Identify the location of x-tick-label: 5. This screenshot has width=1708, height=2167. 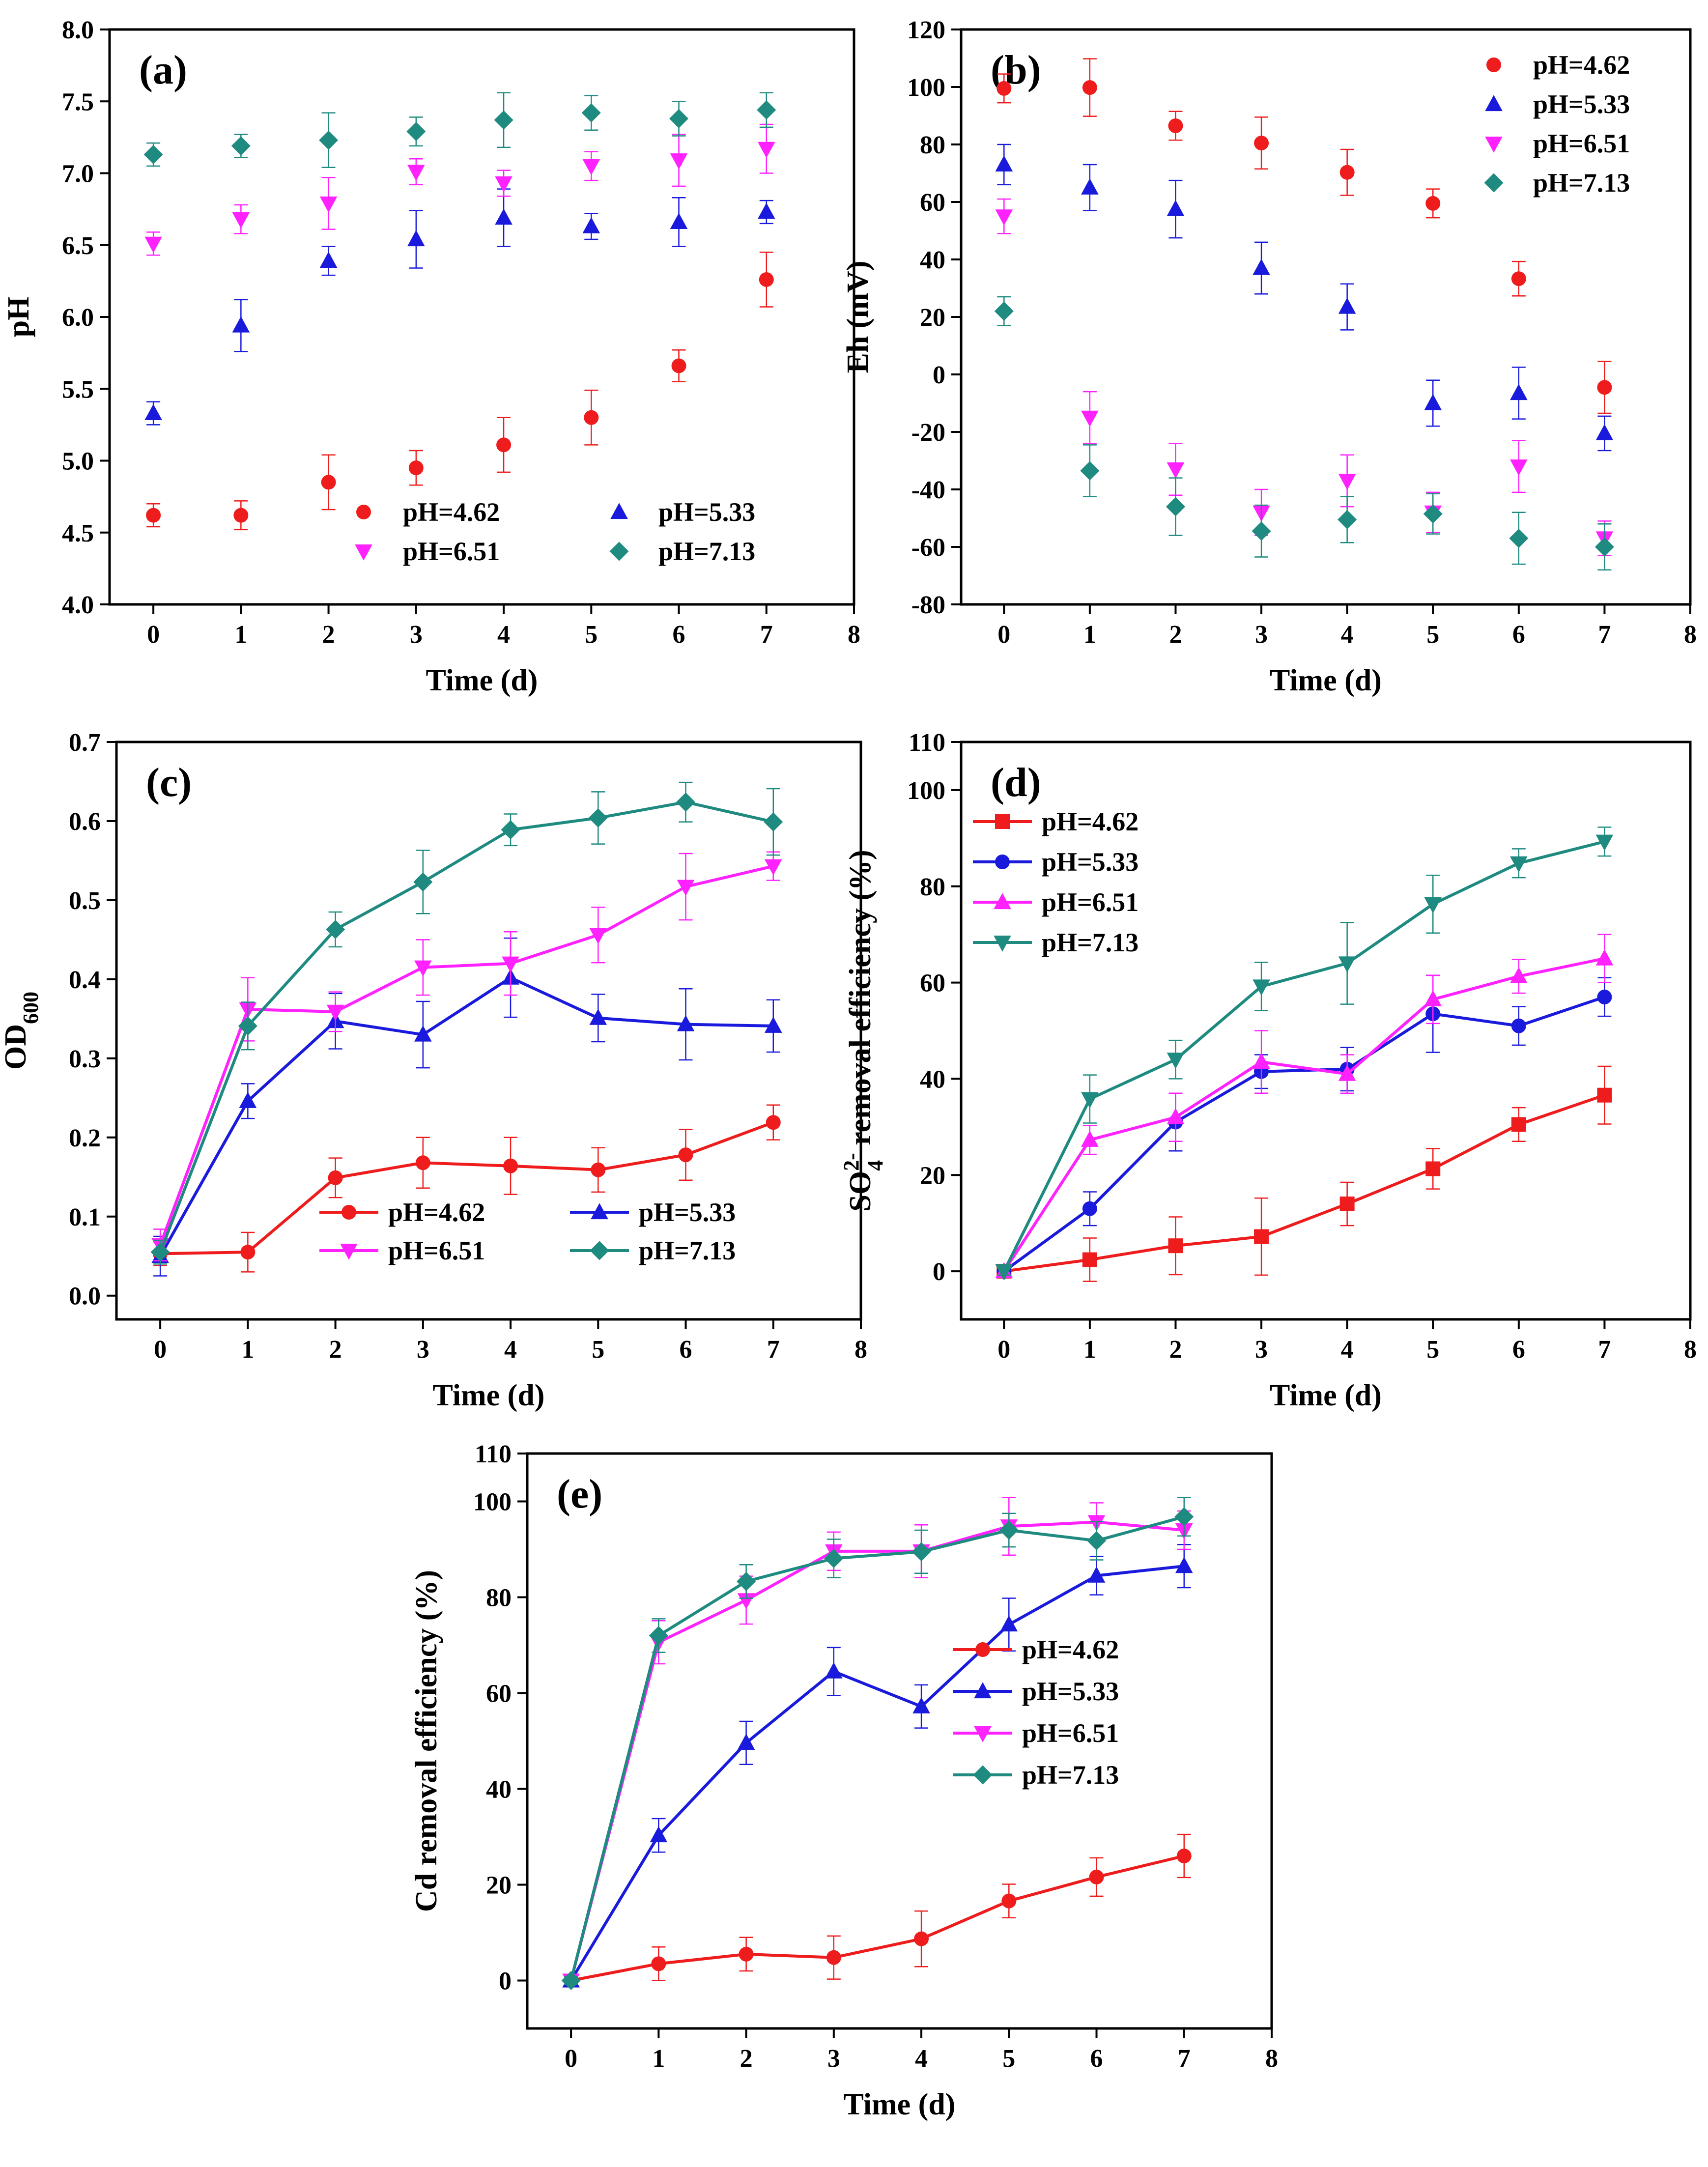
(1432, 1350).